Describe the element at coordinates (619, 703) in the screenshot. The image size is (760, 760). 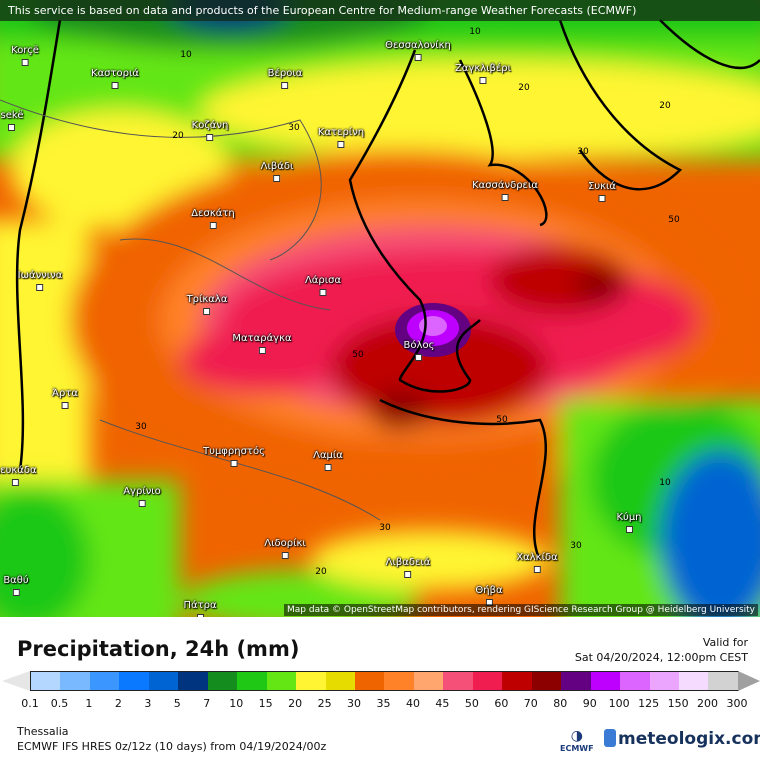
I see `legend-tick-label: 100` at that location.